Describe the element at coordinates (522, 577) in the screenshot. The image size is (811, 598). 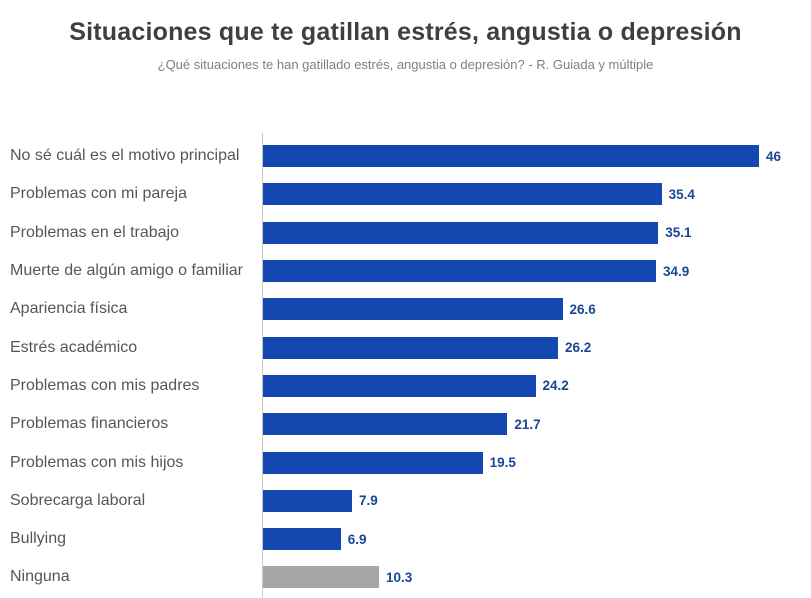
I see `bar-track: 10.3` at that location.